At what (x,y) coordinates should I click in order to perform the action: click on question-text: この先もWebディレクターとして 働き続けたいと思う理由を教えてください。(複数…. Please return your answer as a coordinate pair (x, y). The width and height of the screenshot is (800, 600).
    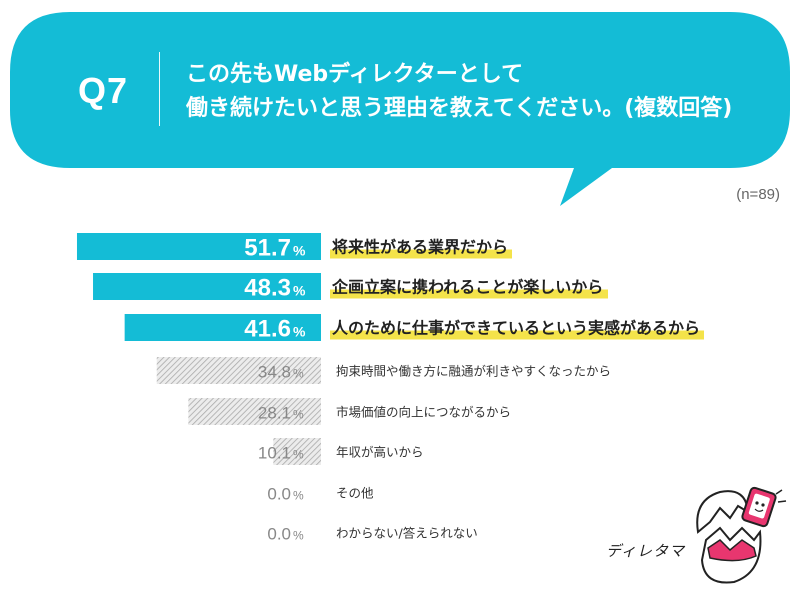
    Looking at the image, I should click on (481, 92).